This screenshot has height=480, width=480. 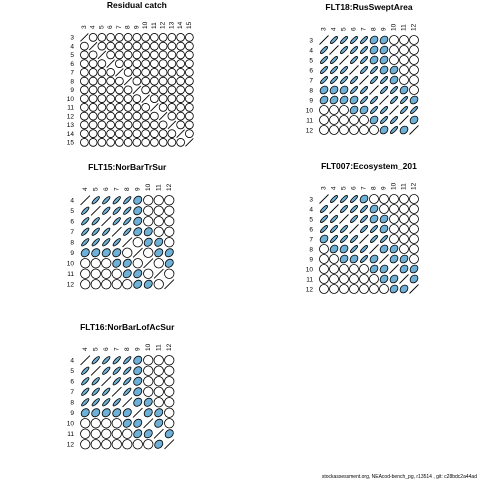 What do you see at coordinates (127, 167) in the screenshot?
I see `panel-title: FLT15:NorBarTrSur` at bounding box center [127, 167].